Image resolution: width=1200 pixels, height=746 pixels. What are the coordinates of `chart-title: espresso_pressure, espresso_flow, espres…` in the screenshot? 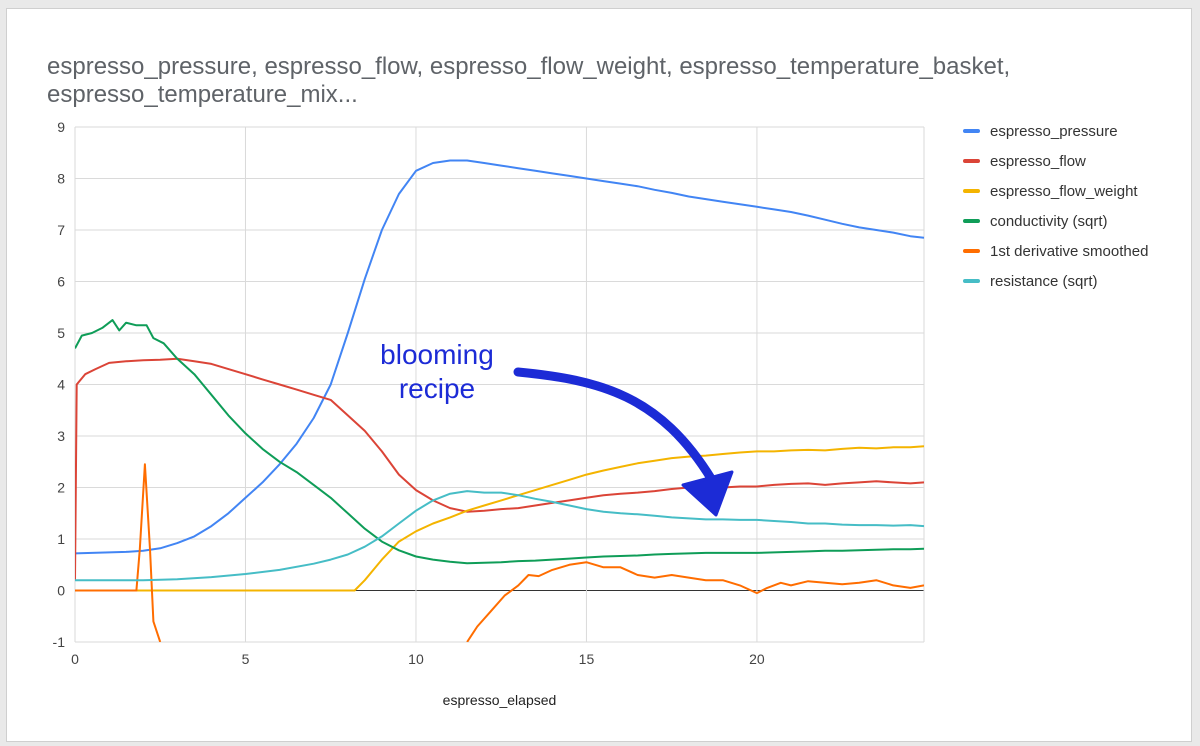 It's located at (597, 81).